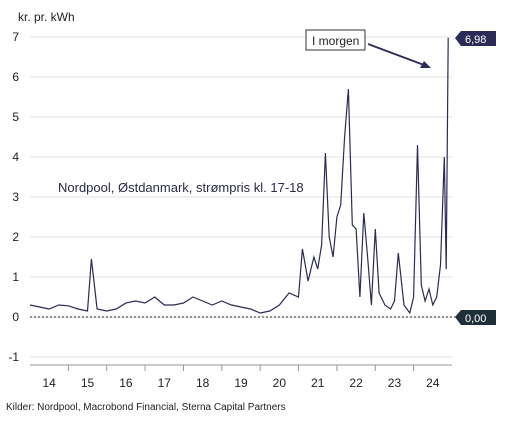 Image resolution: width=505 pixels, height=423 pixels. I want to click on x-tick-label: 17, so click(165, 383).